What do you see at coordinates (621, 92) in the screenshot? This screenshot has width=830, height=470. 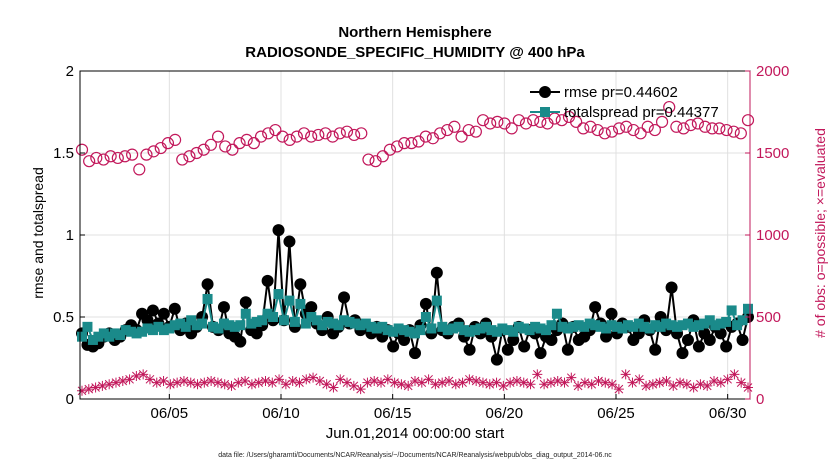 I see `legend-label: rmse pr=0.44602` at bounding box center [621, 92].